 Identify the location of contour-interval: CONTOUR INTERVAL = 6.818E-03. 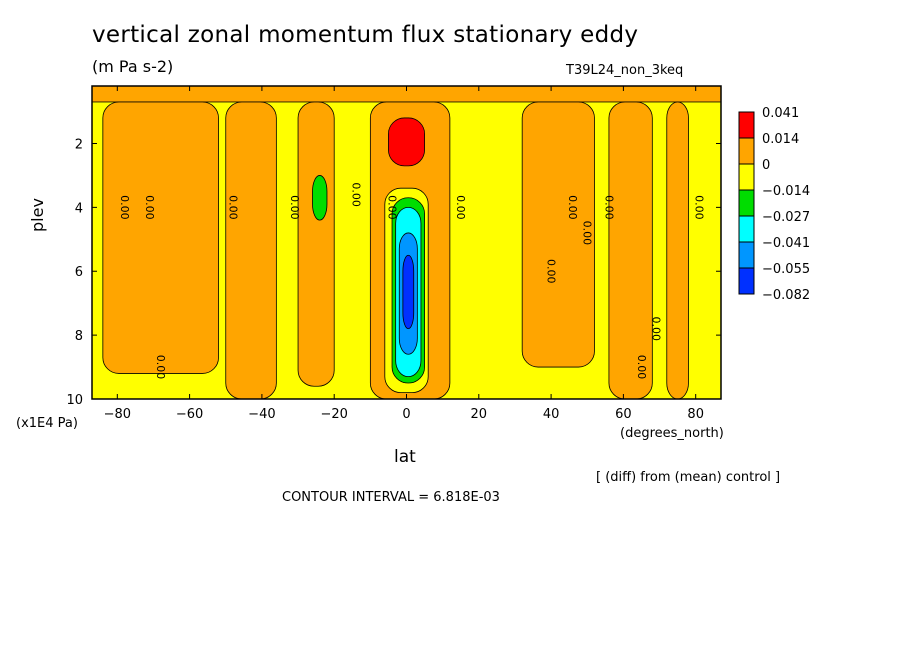
(391, 497).